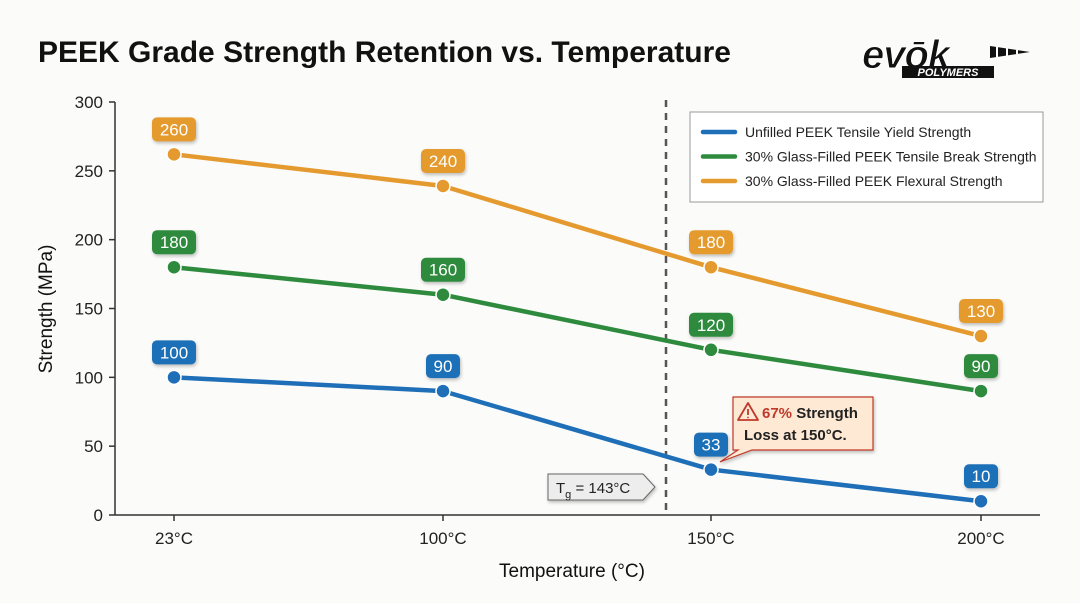  Describe the element at coordinates (858, 132) in the screenshot. I see `legend-entry: Unfilled PEEK Tensile Yield Strength` at that location.